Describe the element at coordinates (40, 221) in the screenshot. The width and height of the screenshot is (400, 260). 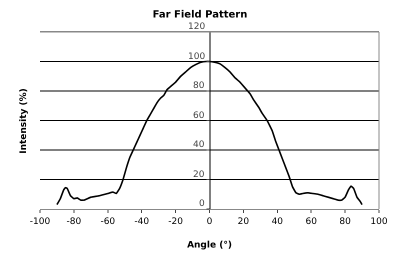
I see `x-tick-label: -100` at that location.